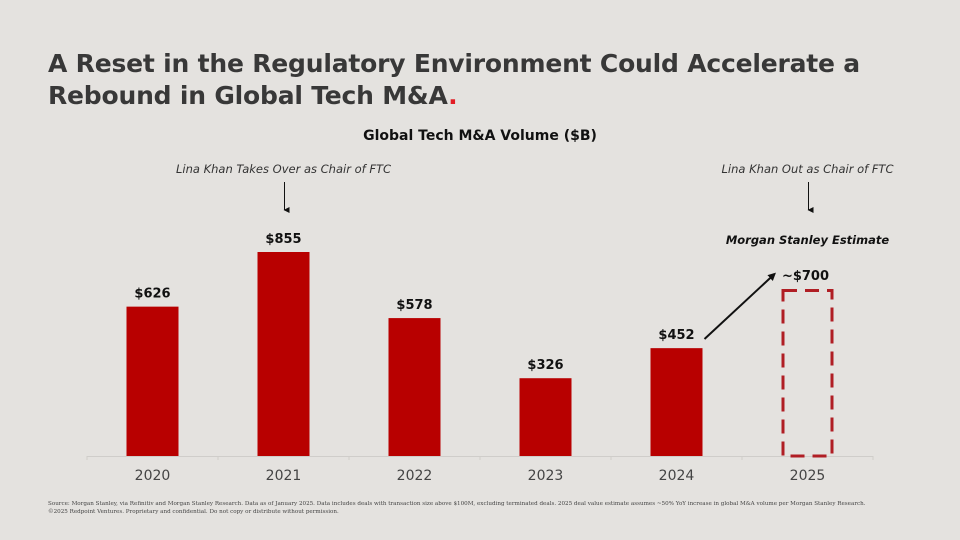 The height and width of the screenshot is (540, 960). I want to click on estimate-annotation: Morgan Stanley Estimate, so click(808, 240).